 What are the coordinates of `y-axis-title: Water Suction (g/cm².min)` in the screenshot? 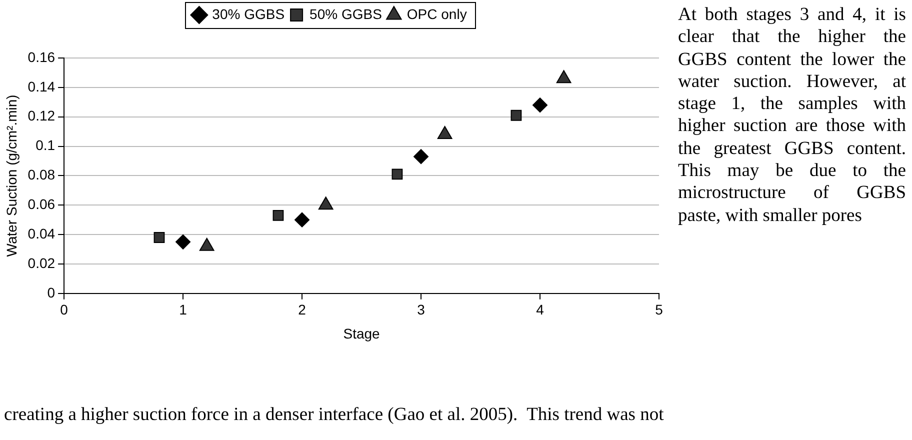 It's located at (11, 175).